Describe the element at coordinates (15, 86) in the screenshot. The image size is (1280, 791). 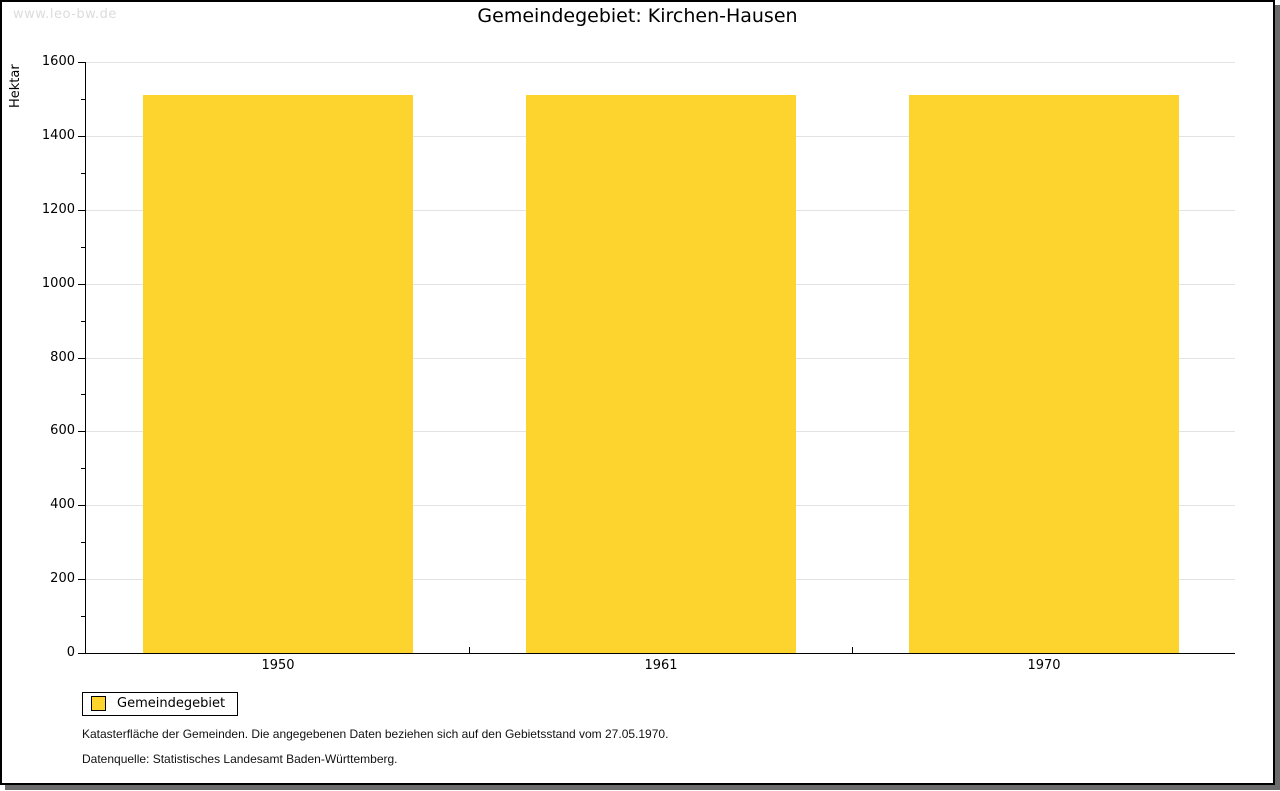
I see `y-axis-label: Hektar` at that location.